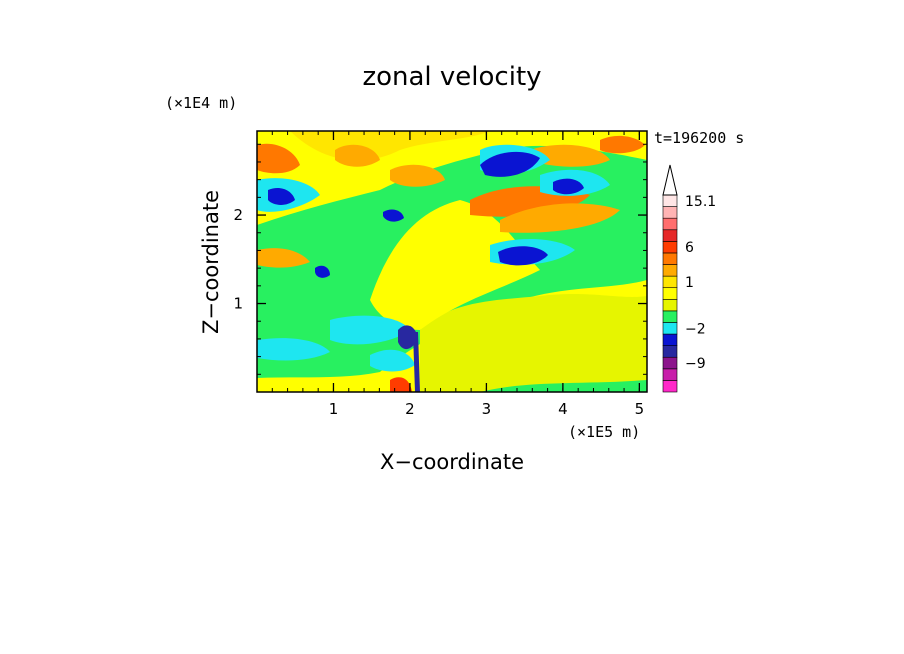 The width and height of the screenshot is (904, 654). Describe the element at coordinates (487, 409) in the screenshot. I see `x-tick-label: 3` at that location.